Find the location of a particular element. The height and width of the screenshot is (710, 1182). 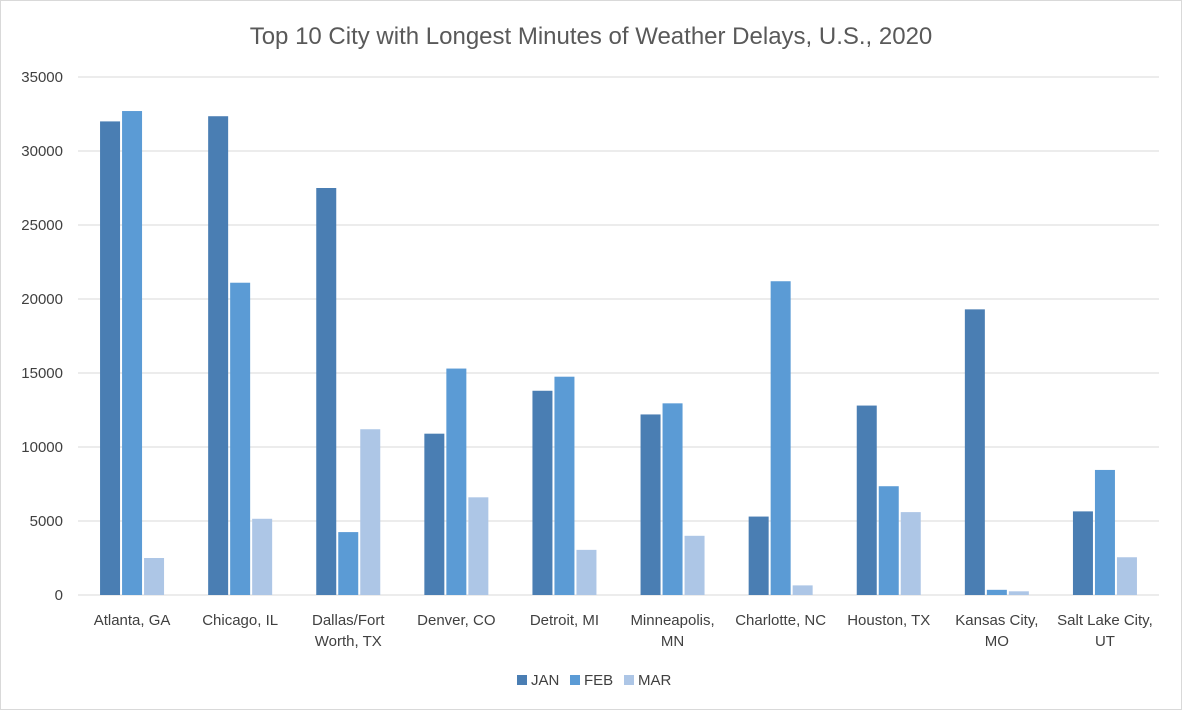

x-category-label: Atlanta, GA is located at coordinates (132, 620).